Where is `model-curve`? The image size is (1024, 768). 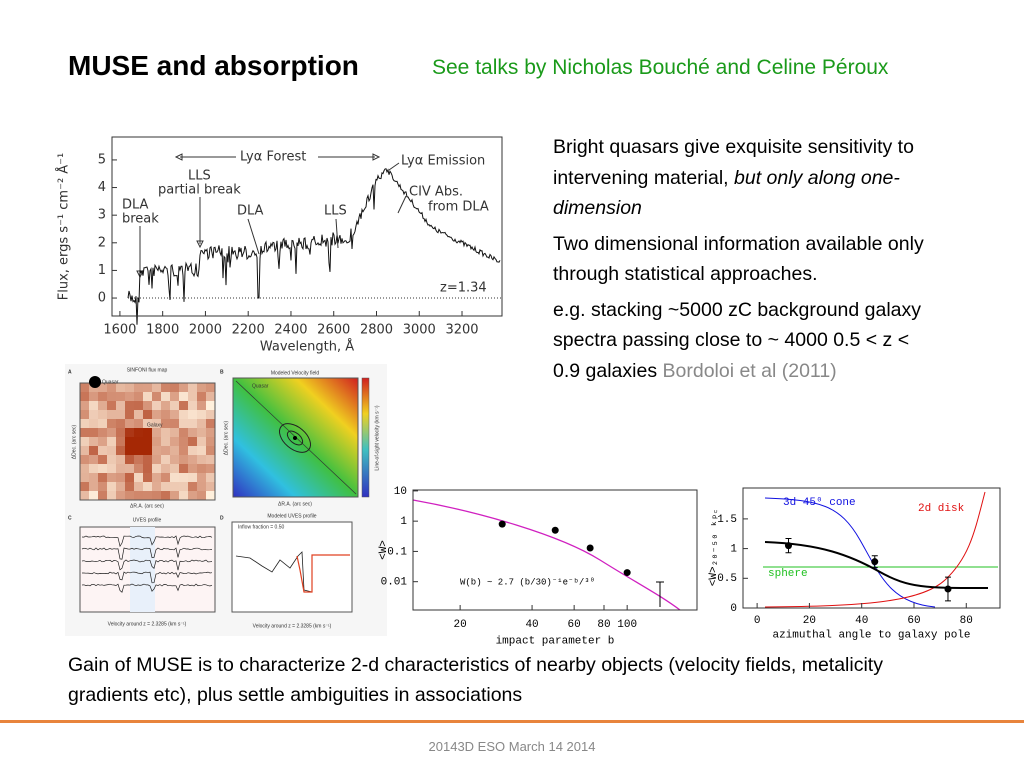
model-curve is located at coordinates (876, 565).